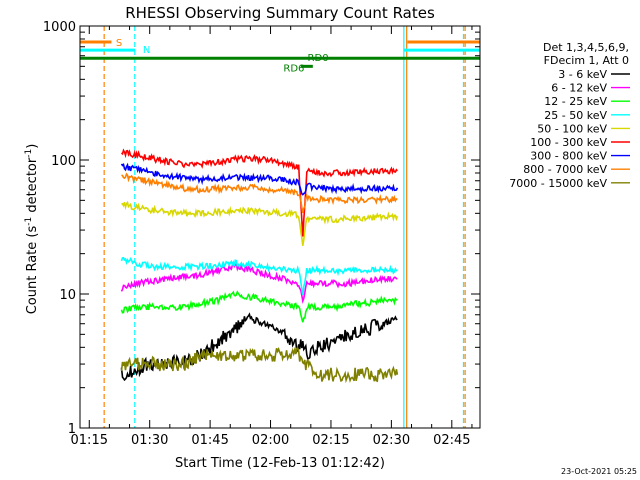  I want to click on legend-header-line-2: FDecim 1, Att 0, so click(586, 60).